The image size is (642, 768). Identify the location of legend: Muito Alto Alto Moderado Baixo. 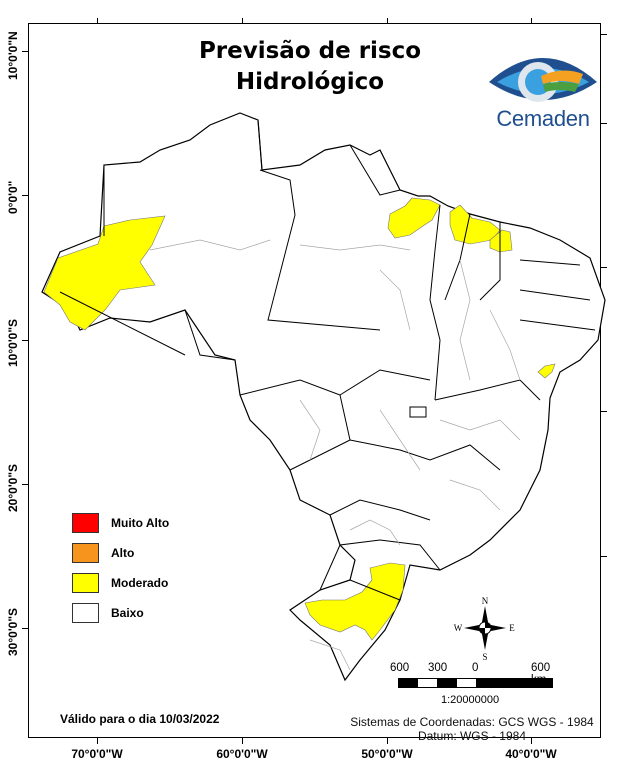
(120, 568).